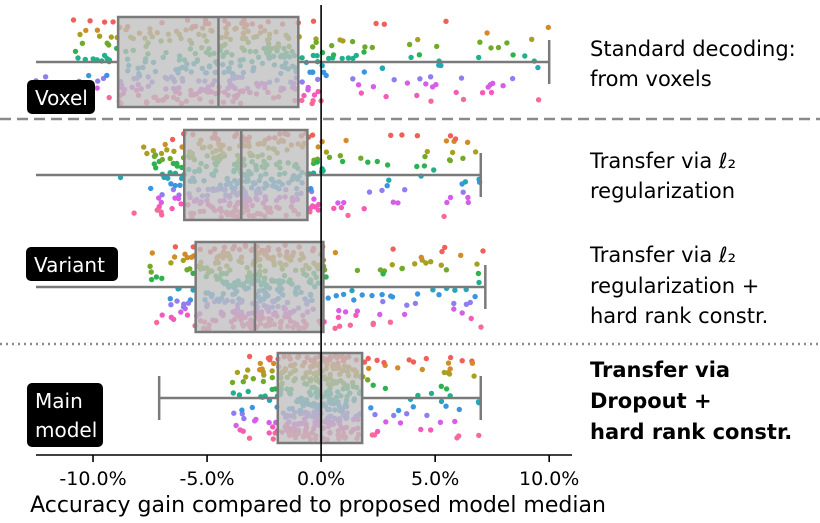  I want to click on x-tick-label: 5.0%, so click(435, 479).